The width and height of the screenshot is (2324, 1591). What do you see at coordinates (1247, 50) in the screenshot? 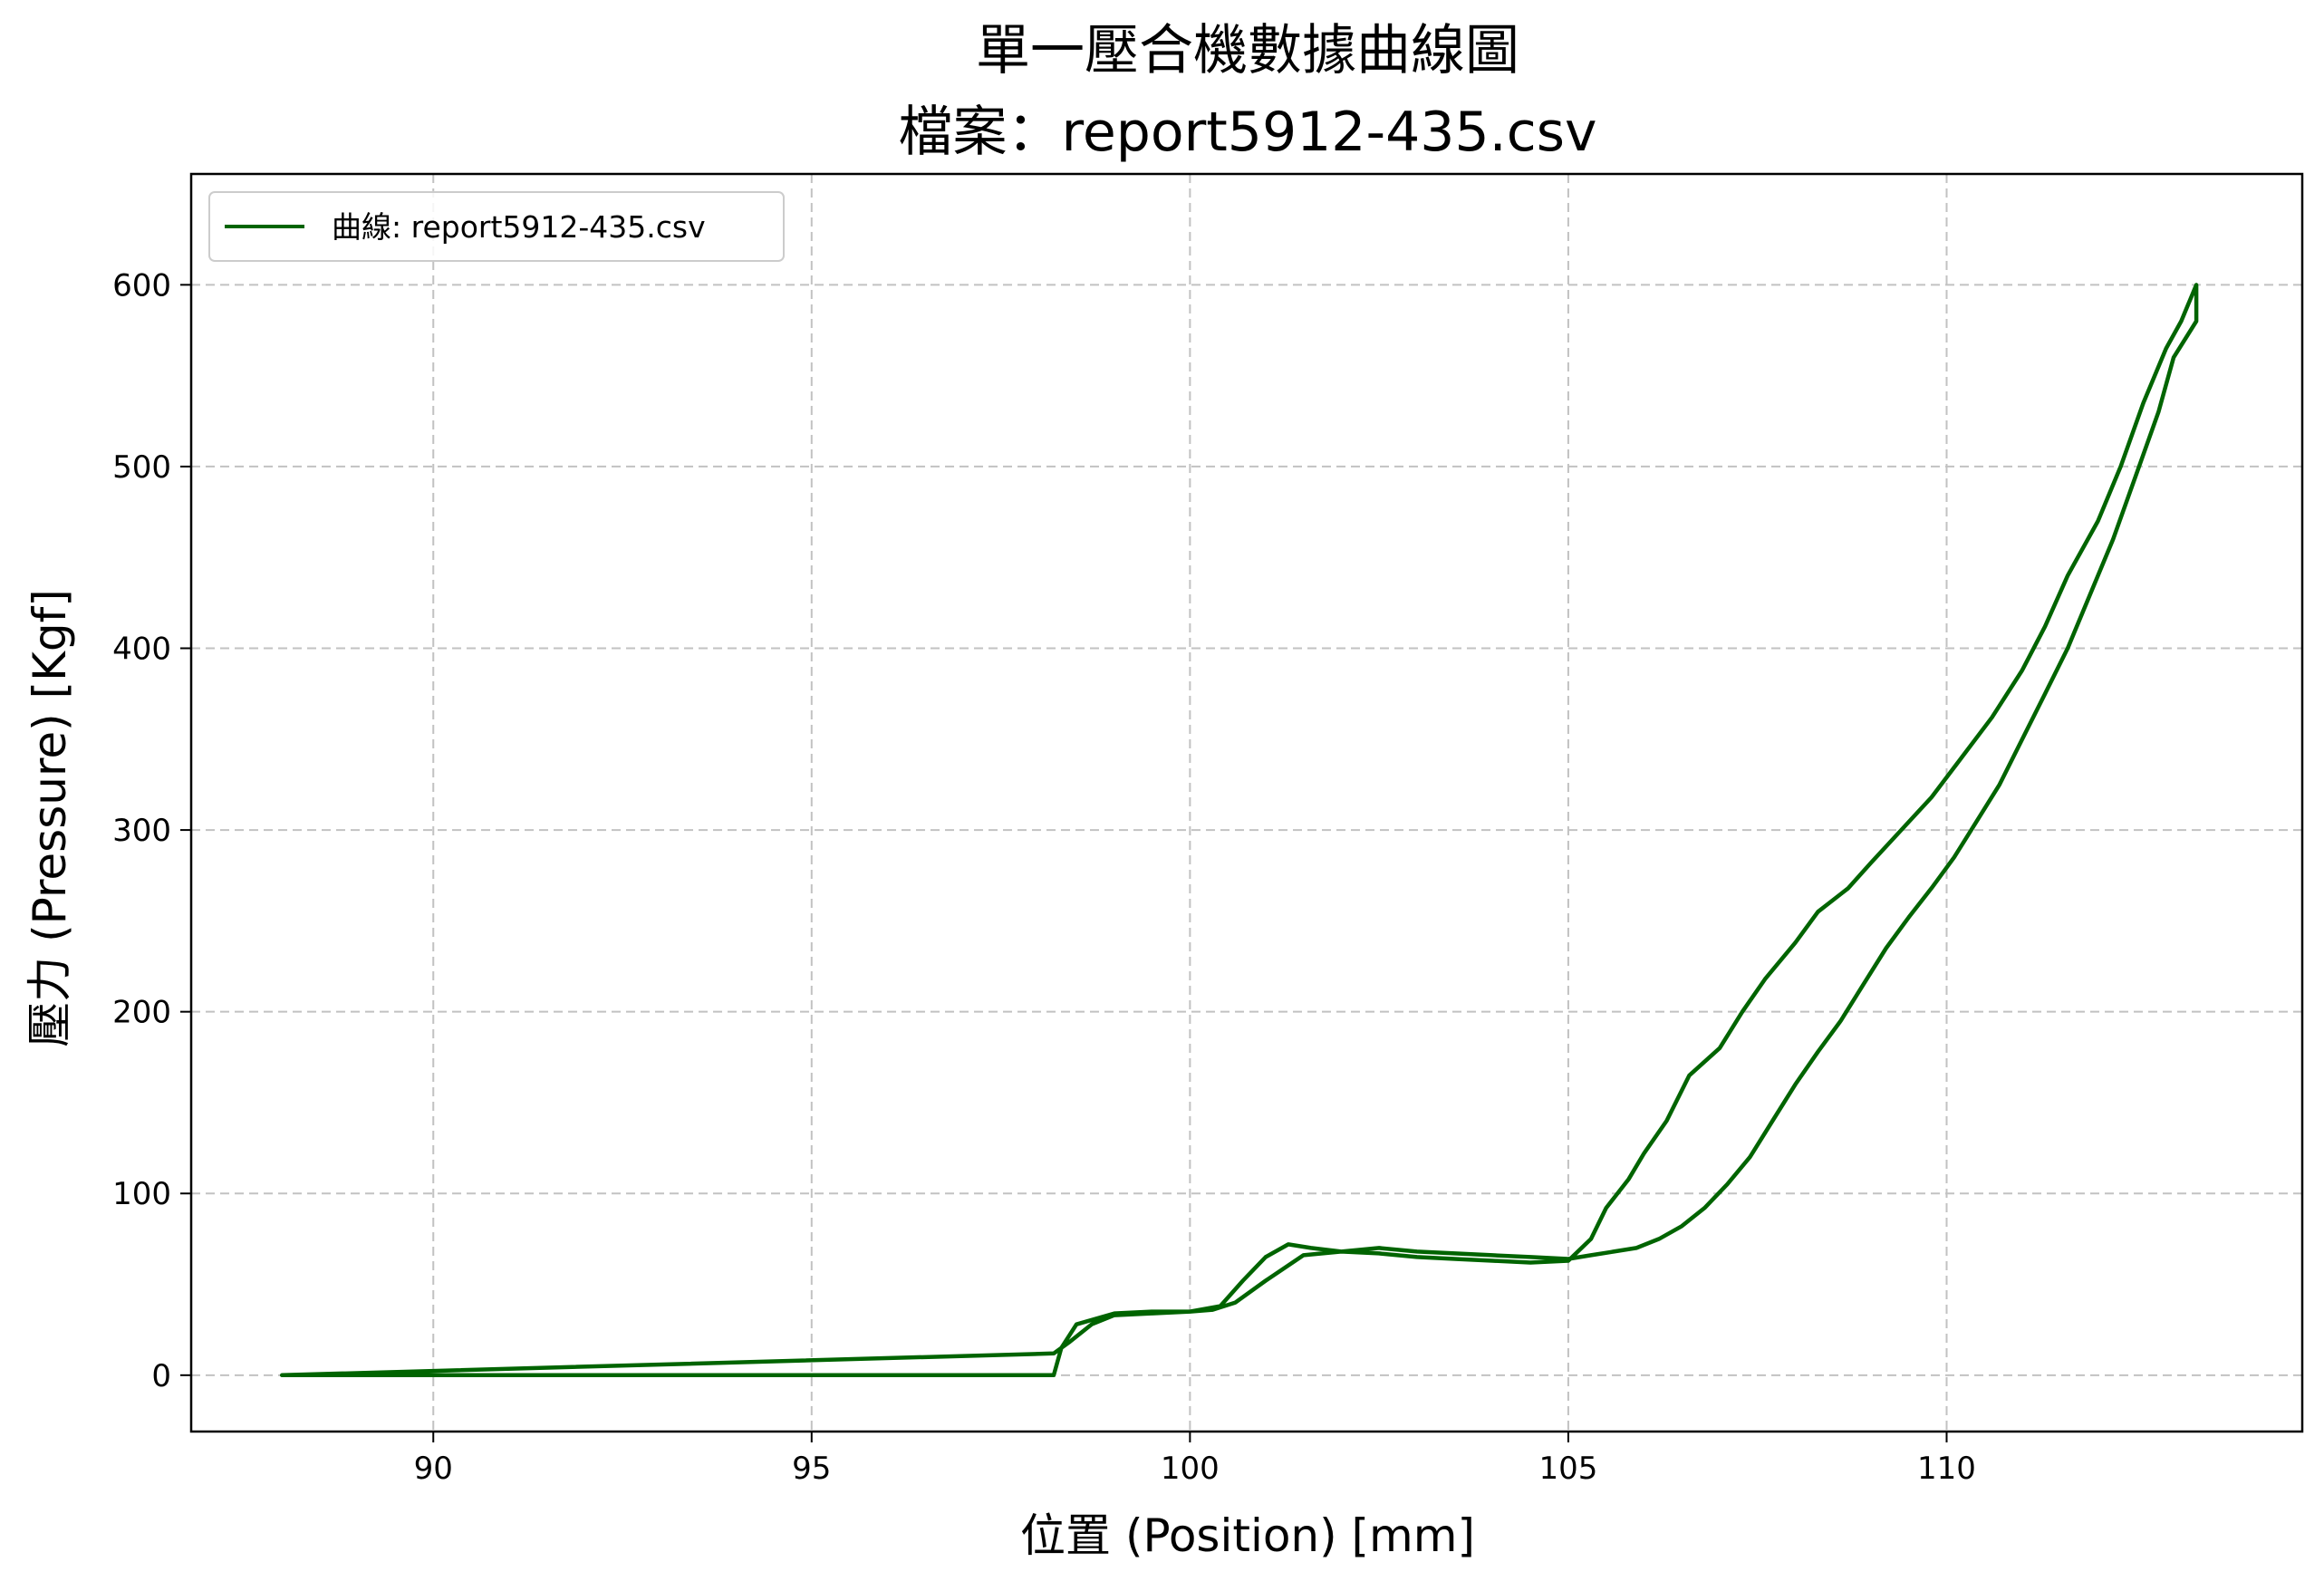
I see `chart-title: 單一壓合機數據曲線圖` at bounding box center [1247, 50].